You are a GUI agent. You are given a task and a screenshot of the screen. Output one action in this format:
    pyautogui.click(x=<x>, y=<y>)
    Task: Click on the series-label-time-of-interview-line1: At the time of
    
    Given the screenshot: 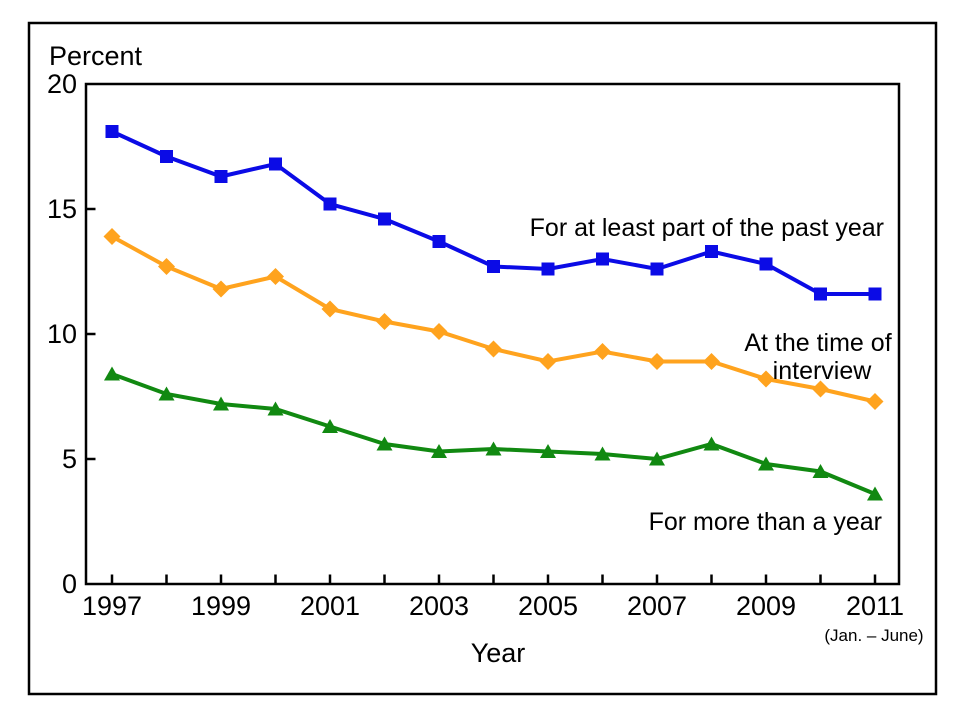 What is the action you would take?
    pyautogui.click(x=817, y=343)
    